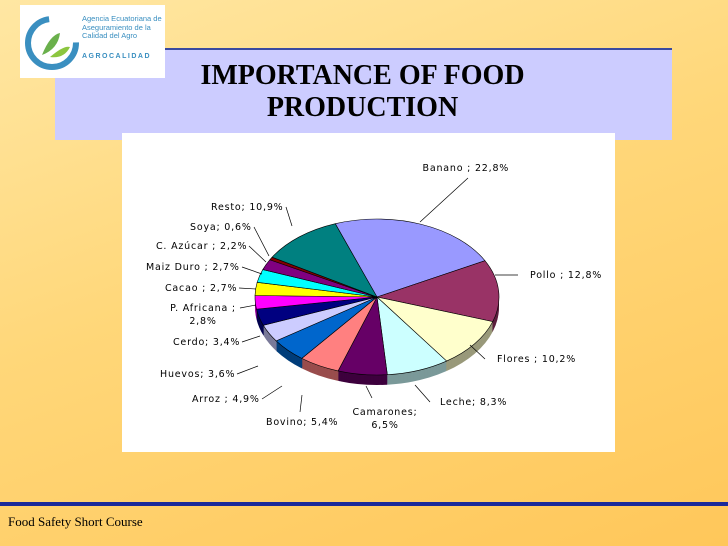 This screenshot has height=546, width=728. I want to click on data-label: C. Azúcar ; 2,2%, so click(202, 246).